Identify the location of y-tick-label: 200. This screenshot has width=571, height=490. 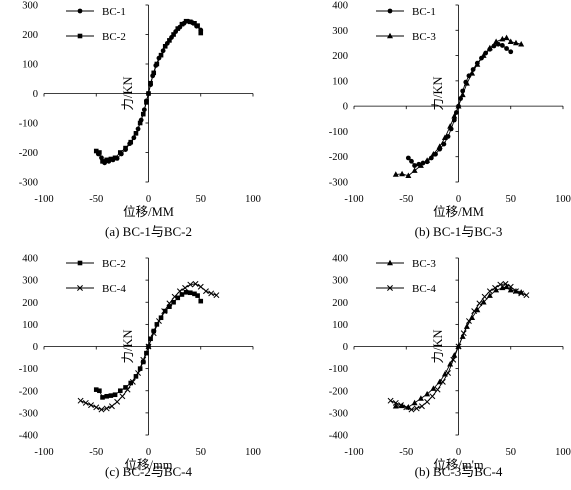
(340, 56).